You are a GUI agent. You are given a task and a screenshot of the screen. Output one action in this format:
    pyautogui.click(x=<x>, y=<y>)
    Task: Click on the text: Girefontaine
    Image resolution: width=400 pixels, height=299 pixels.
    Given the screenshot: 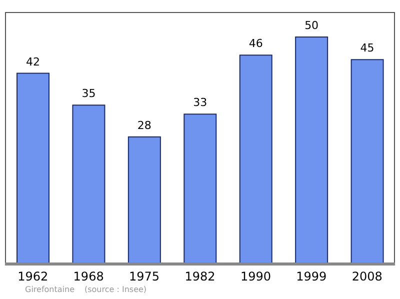 What is the action you would take?
    pyautogui.click(x=49, y=289)
    